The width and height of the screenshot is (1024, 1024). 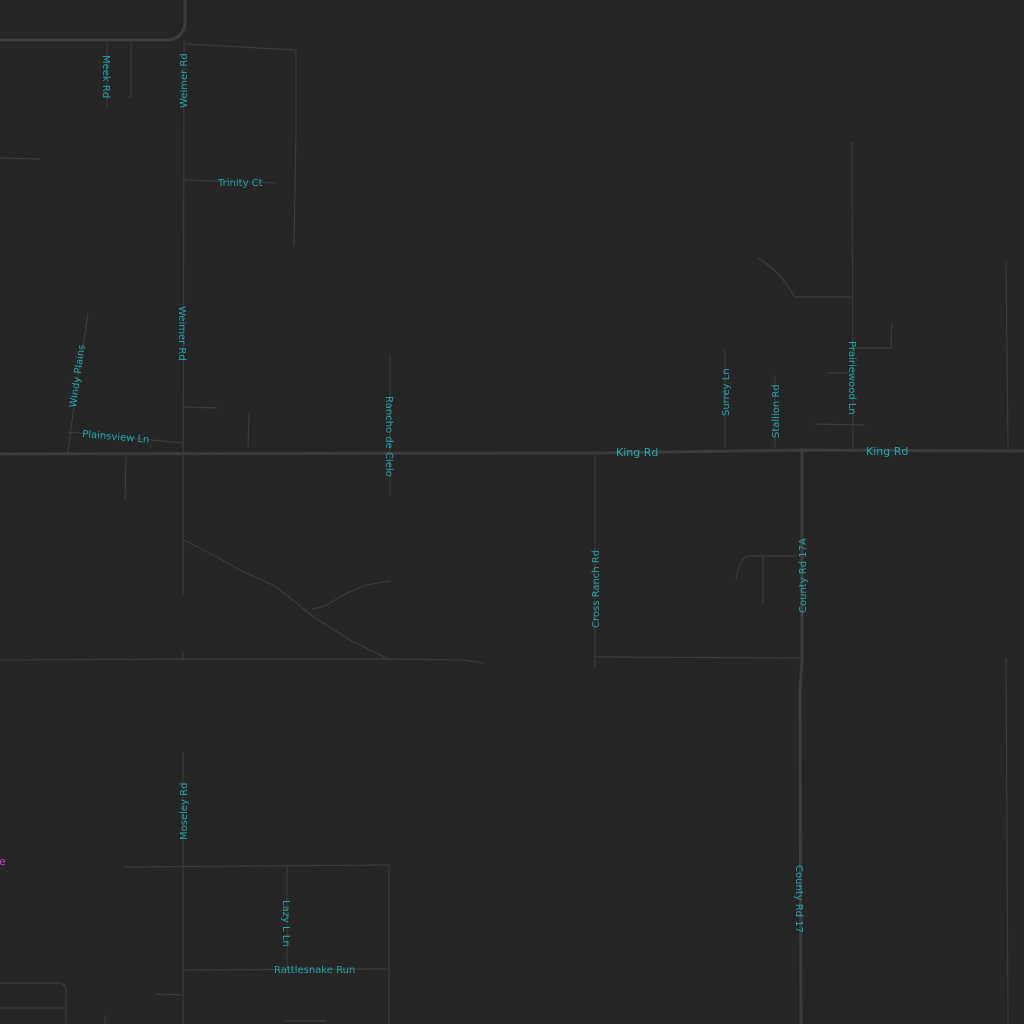 I want to click on prairiewood-ln-line, so click(x=852, y=295).